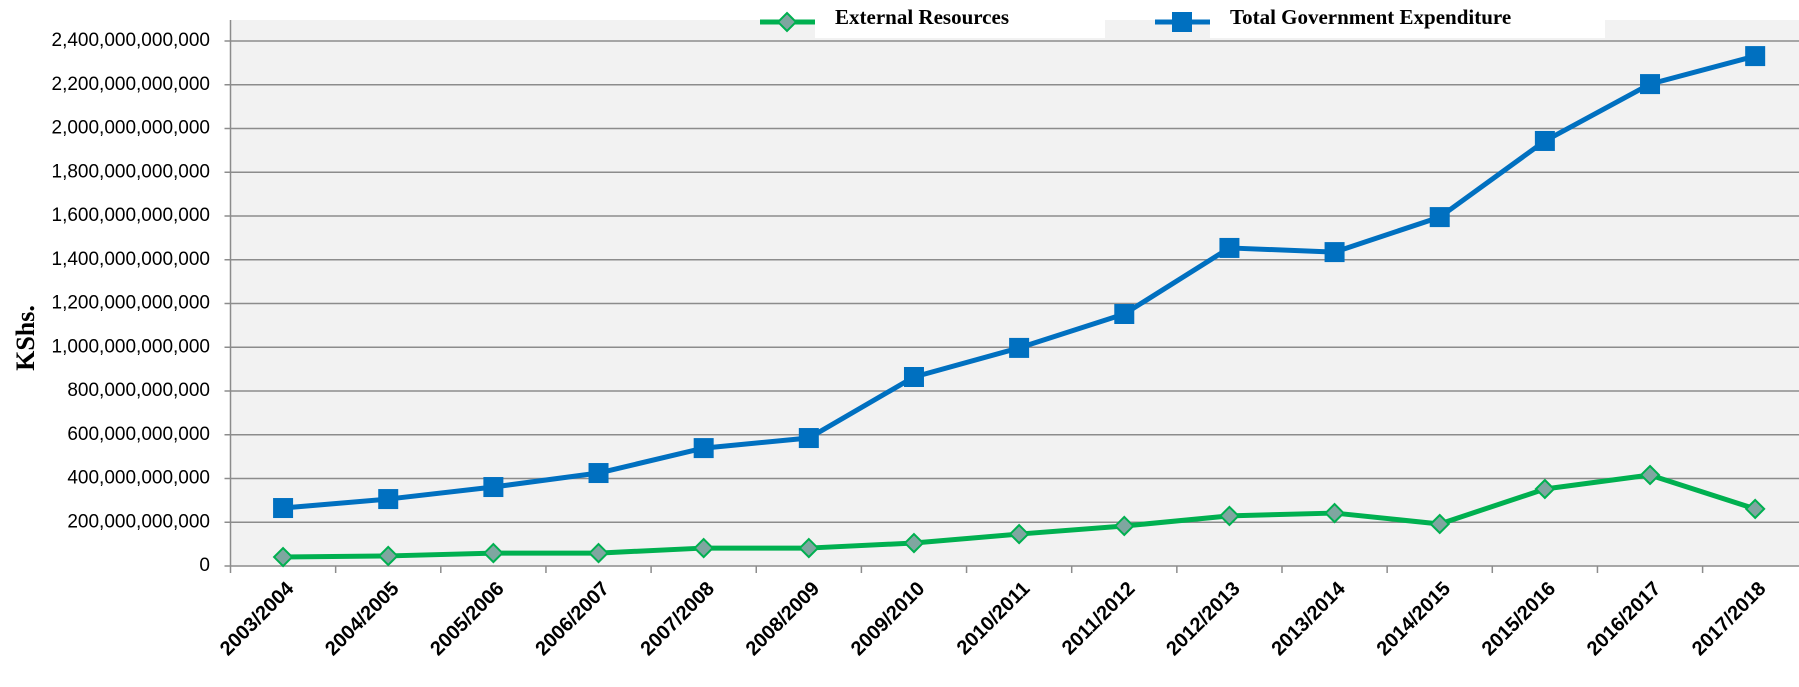 This screenshot has height=687, width=1799. What do you see at coordinates (131, 171) in the screenshot?
I see `y-tick-label: 1,800,000,000,000` at bounding box center [131, 171].